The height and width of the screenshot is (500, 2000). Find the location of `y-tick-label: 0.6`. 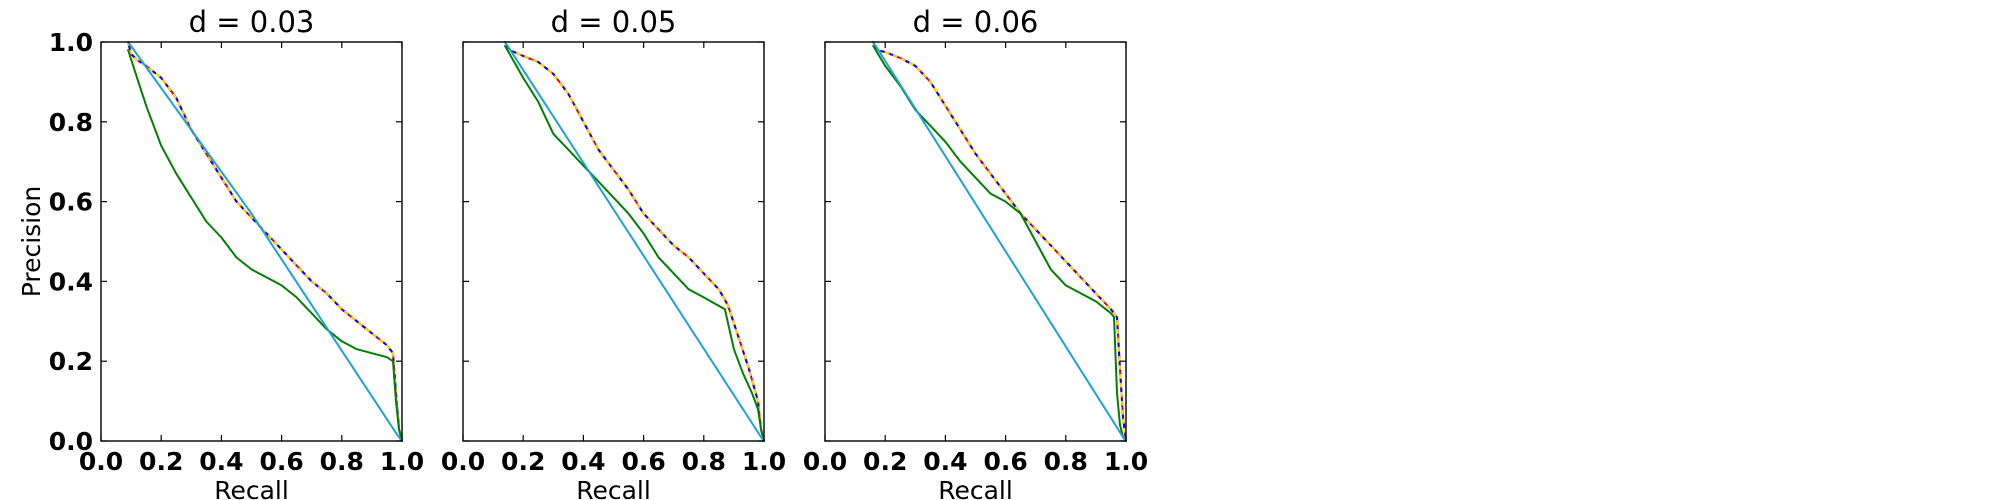

y-tick-label: 0.6 is located at coordinates (71, 202).